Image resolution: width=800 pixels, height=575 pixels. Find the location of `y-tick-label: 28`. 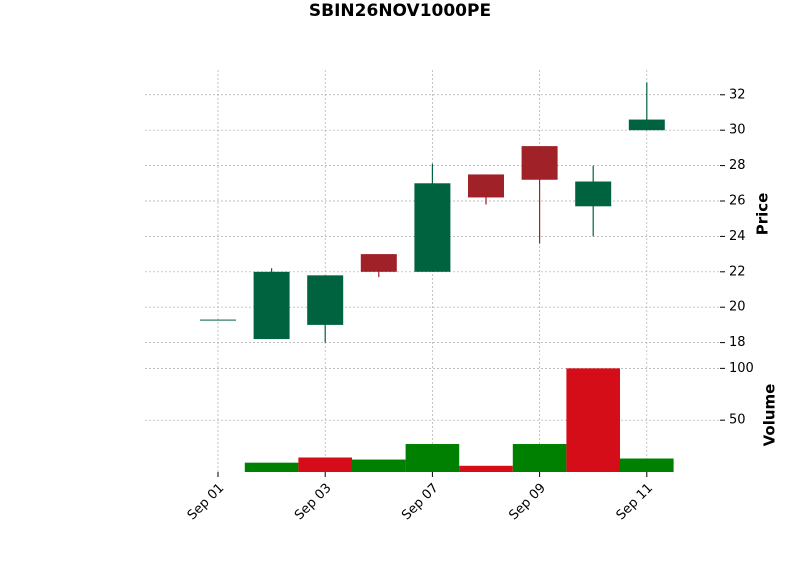

y-tick-label: 28 is located at coordinates (737, 165).